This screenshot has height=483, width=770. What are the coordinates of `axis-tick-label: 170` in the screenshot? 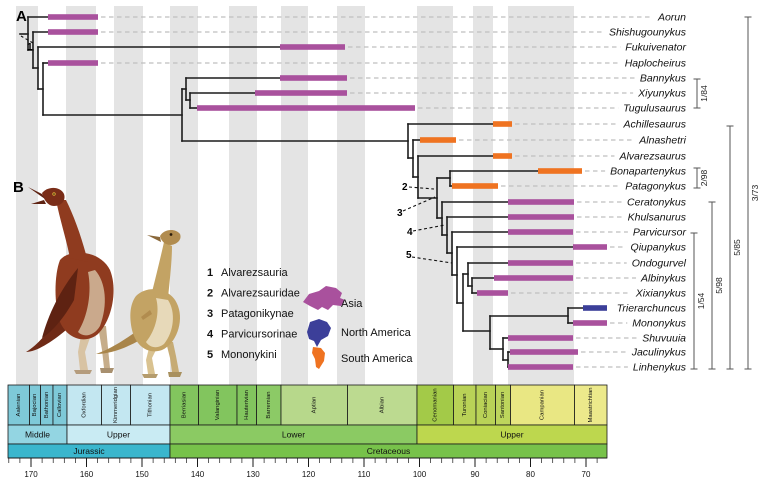 It's located at (31, 474).